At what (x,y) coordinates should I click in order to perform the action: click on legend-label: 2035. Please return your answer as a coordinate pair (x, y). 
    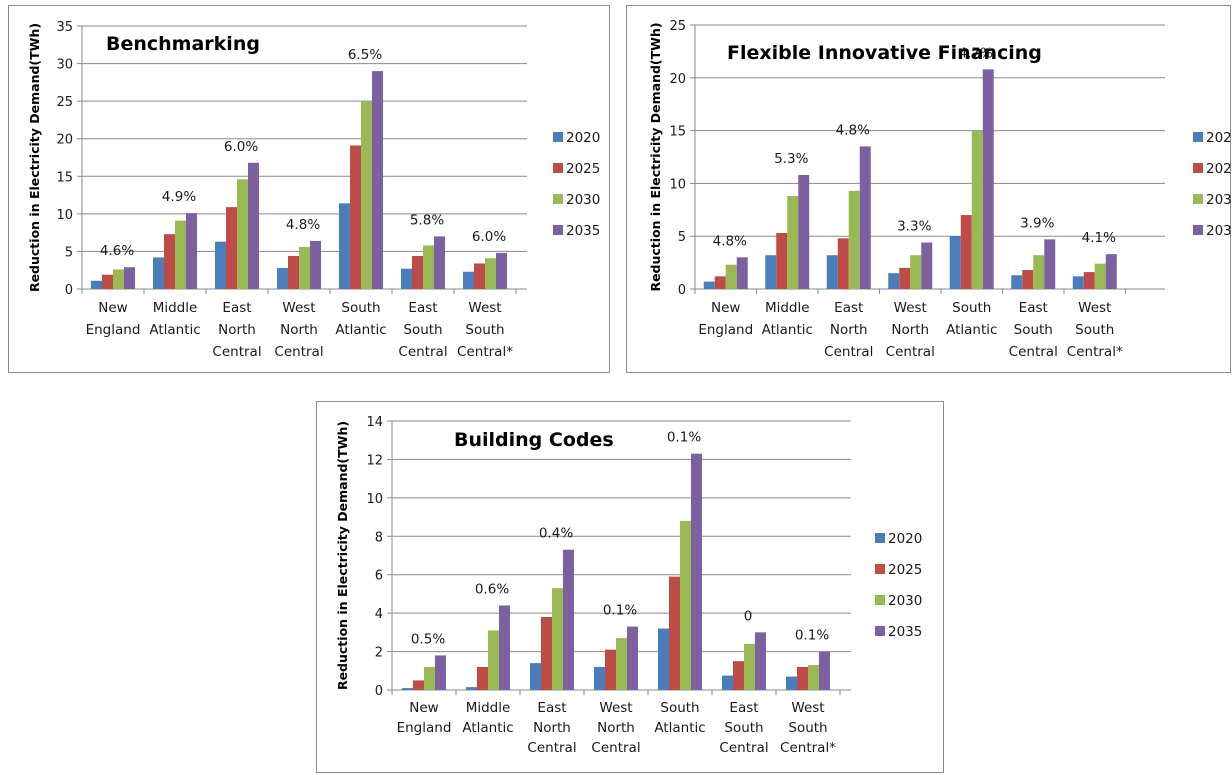
    Looking at the image, I should click on (583, 231).